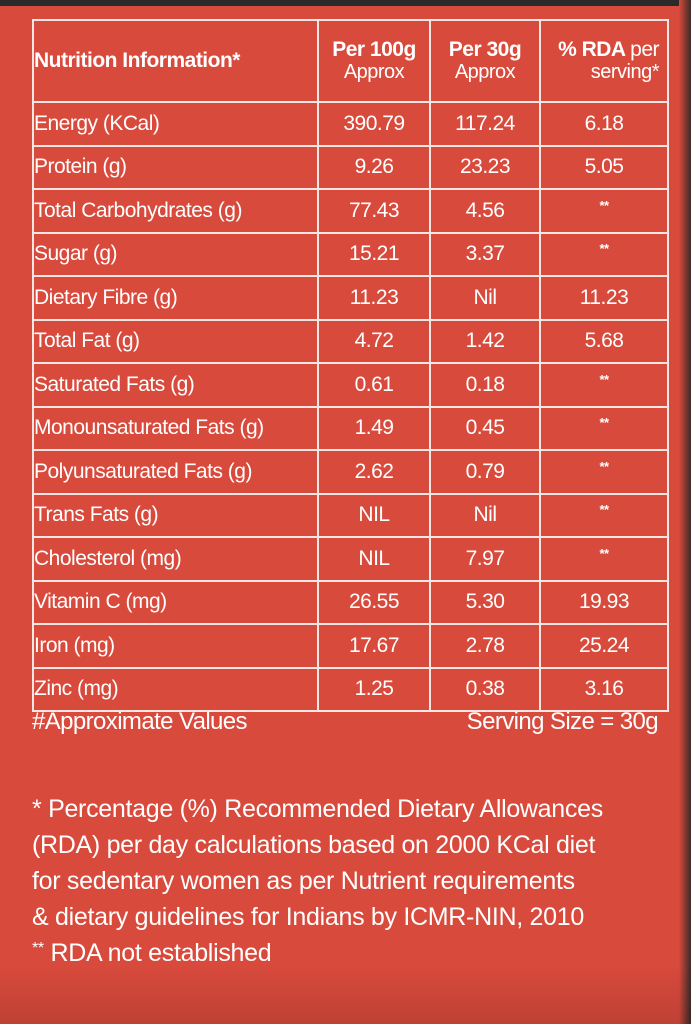 The height and width of the screenshot is (1024, 691). What do you see at coordinates (374, 385) in the screenshot?
I see `per-100g-cell: 0.61` at bounding box center [374, 385].